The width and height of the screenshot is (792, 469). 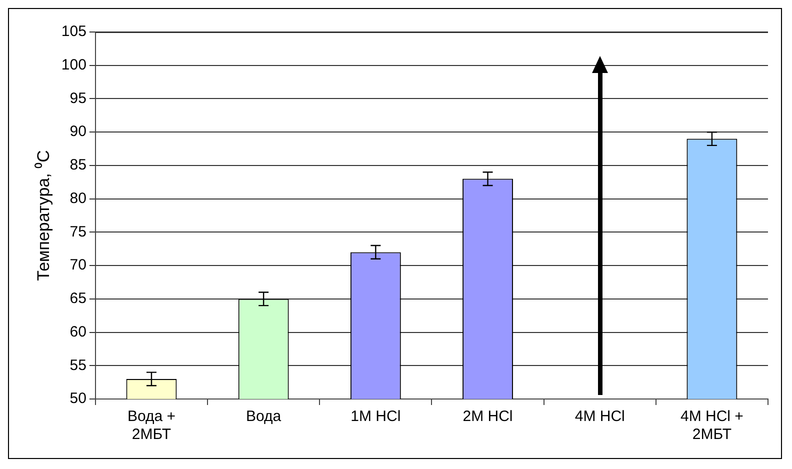 I want to click on y-tick-label: 50, so click(x=78, y=399).